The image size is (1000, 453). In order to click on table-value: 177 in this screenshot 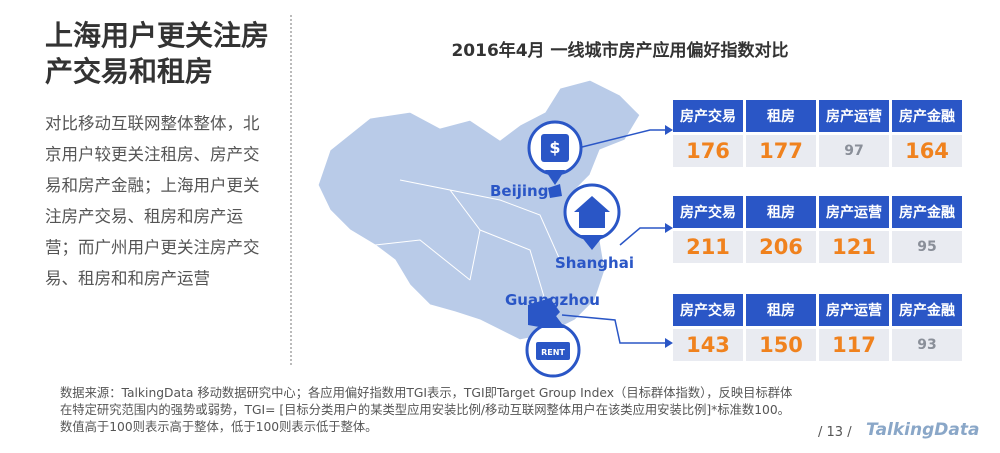, I will do `click(781, 151)`.